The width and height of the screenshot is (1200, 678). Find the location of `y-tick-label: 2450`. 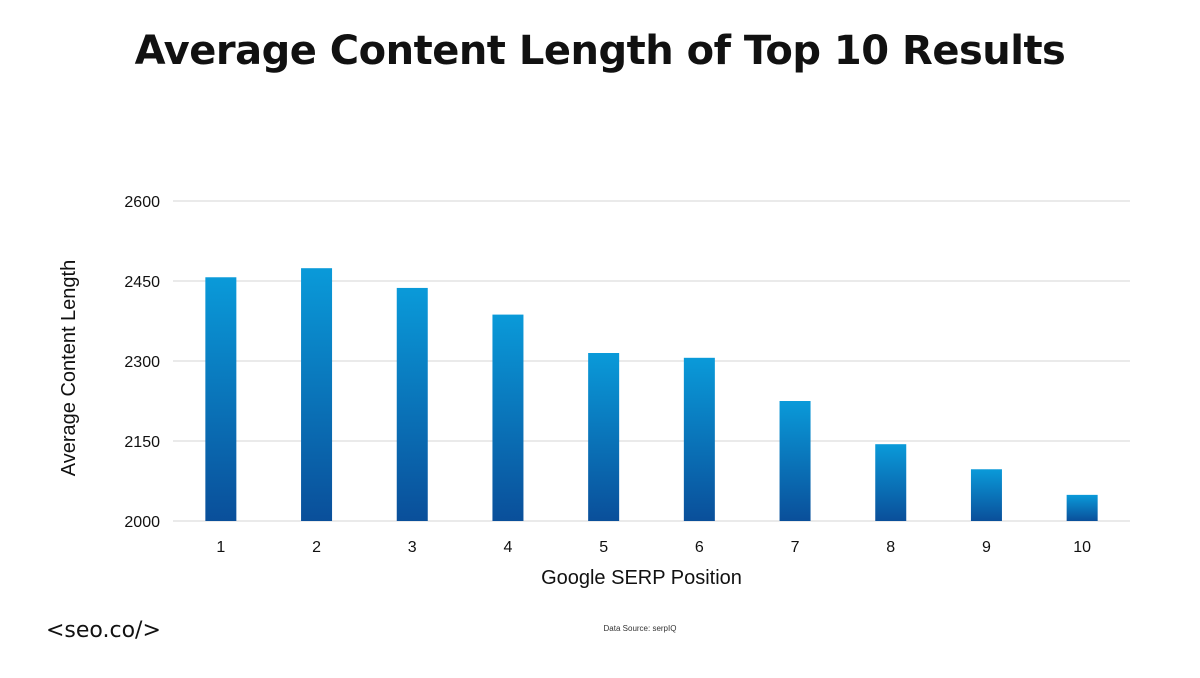

y-tick-label: 2450 is located at coordinates (142, 282).